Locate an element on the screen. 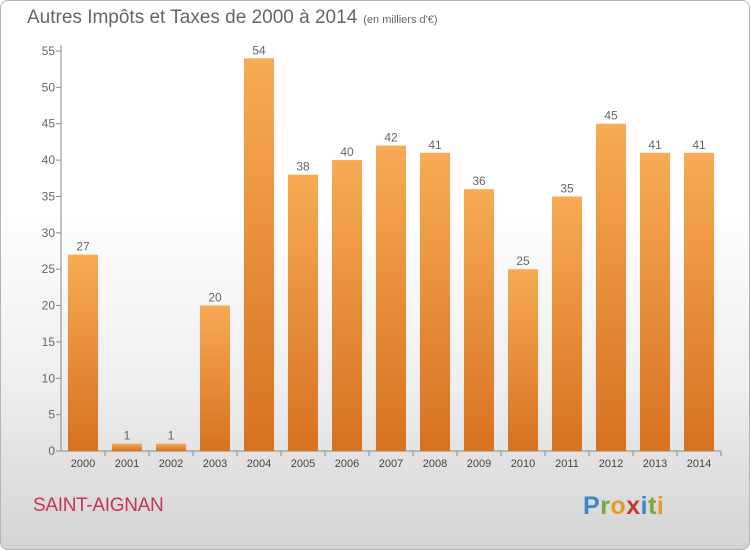  y-tick-label: 15 is located at coordinates (49, 342).